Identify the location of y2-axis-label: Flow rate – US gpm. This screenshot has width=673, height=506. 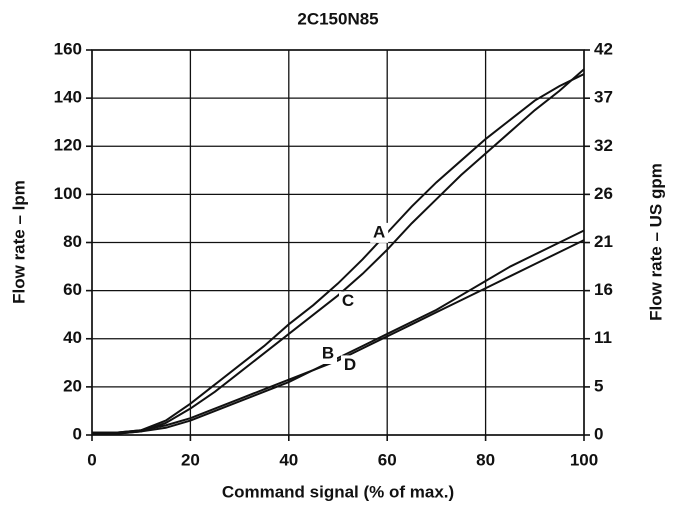
(655, 242).